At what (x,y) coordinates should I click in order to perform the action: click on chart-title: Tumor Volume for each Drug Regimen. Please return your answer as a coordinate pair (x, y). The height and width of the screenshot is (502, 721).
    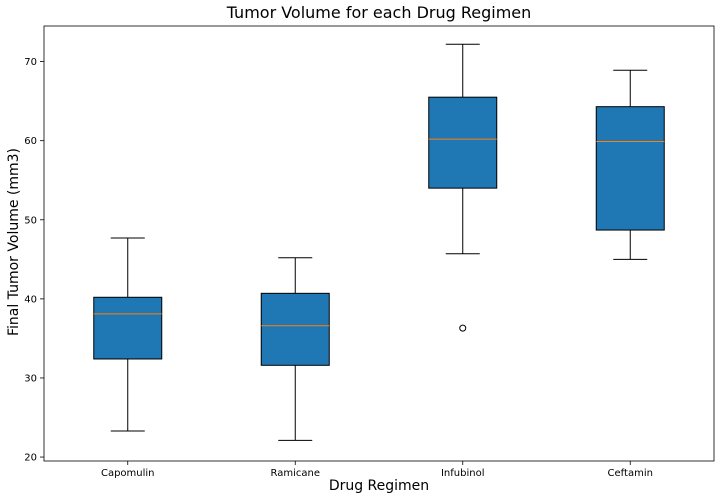
    Looking at the image, I should click on (379, 12).